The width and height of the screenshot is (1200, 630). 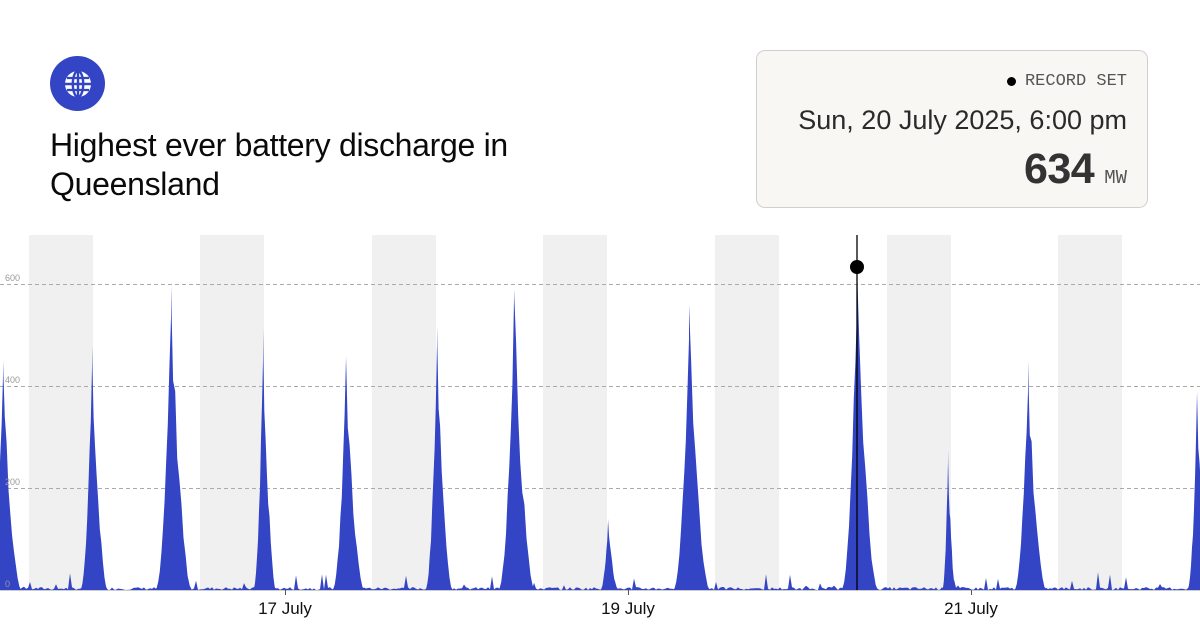 I want to click on x-tick-21-july: 21 July, so click(x=971, y=608).